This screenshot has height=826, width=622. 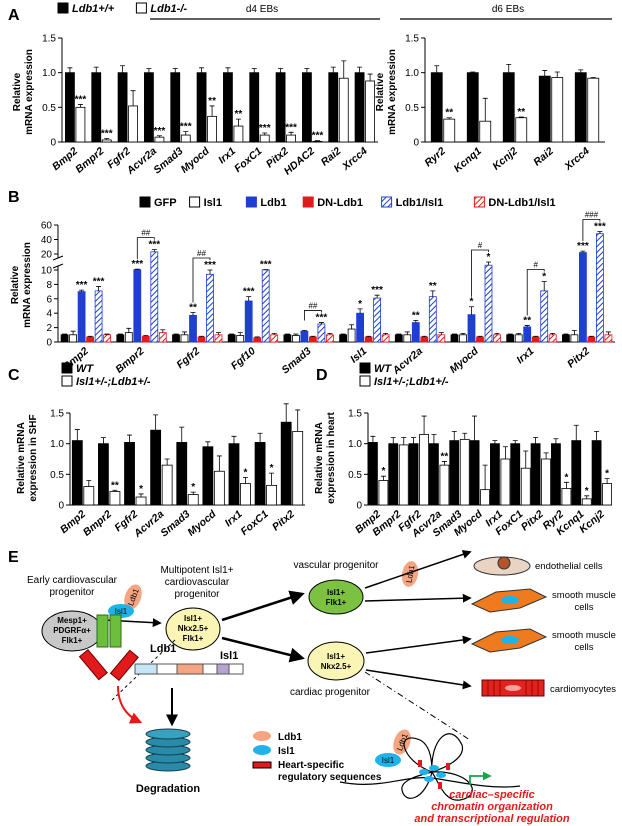 What do you see at coordinates (163, 649) in the screenshot?
I see `label: Ldb1` at bounding box center [163, 649].